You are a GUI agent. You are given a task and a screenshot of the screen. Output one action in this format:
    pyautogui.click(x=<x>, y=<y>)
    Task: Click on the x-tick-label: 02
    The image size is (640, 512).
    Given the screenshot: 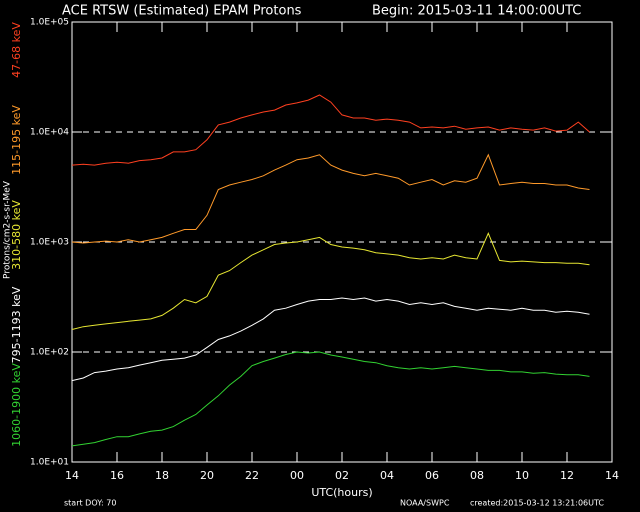 What is the action you would take?
    pyautogui.click(x=342, y=475)
    